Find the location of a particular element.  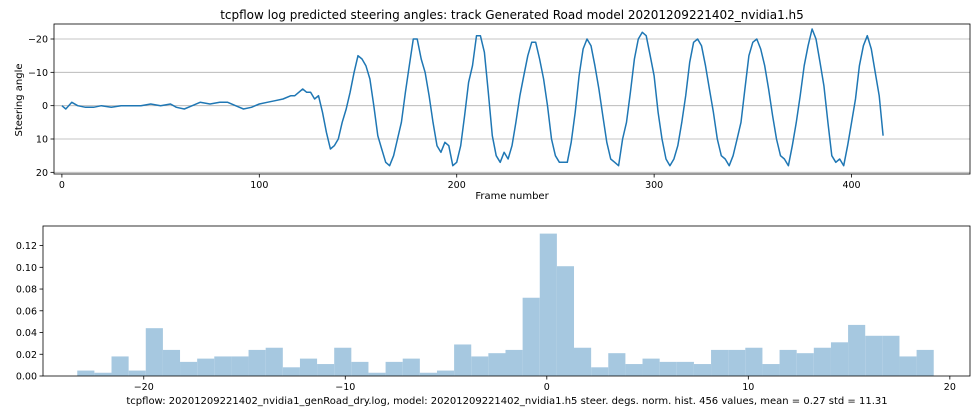

histogram-x-ticks: −20 −10 0 10 20 is located at coordinates (545, 384).